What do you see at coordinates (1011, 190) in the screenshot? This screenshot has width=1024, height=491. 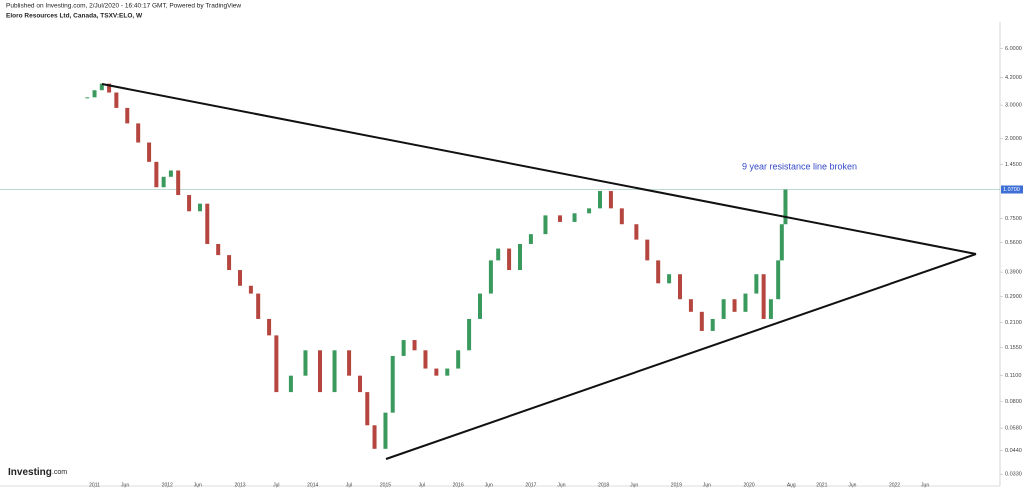 I see `last-price-label: 1.0700` at bounding box center [1011, 190].